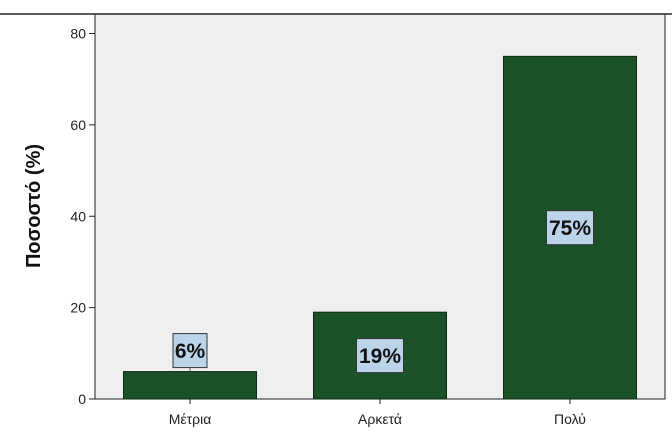  What do you see at coordinates (78, 34) in the screenshot?
I see `y-tick-label: 80` at bounding box center [78, 34].